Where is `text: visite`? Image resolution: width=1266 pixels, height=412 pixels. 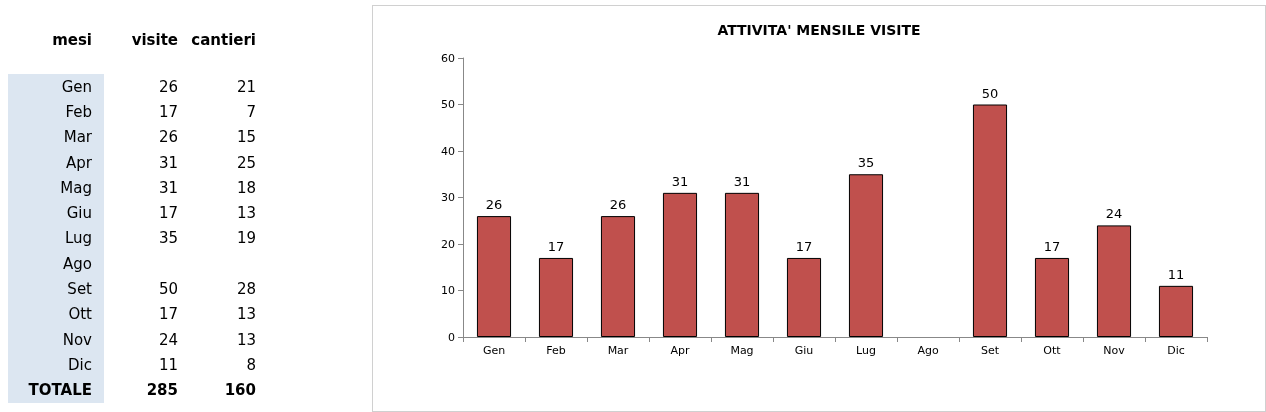 text: visite is located at coordinates (154, 40).